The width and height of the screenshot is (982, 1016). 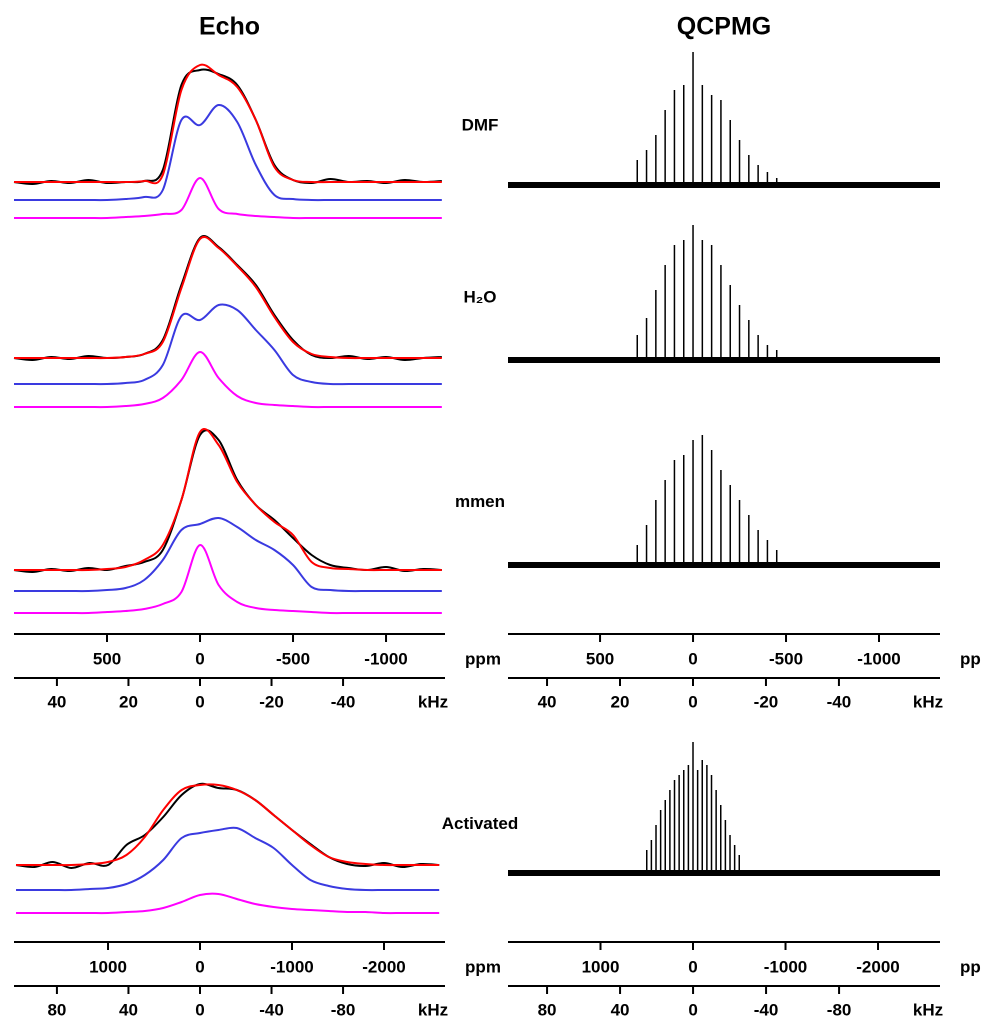 What do you see at coordinates (480, 501) in the screenshot?
I see `sample-label: mmen` at bounding box center [480, 501].